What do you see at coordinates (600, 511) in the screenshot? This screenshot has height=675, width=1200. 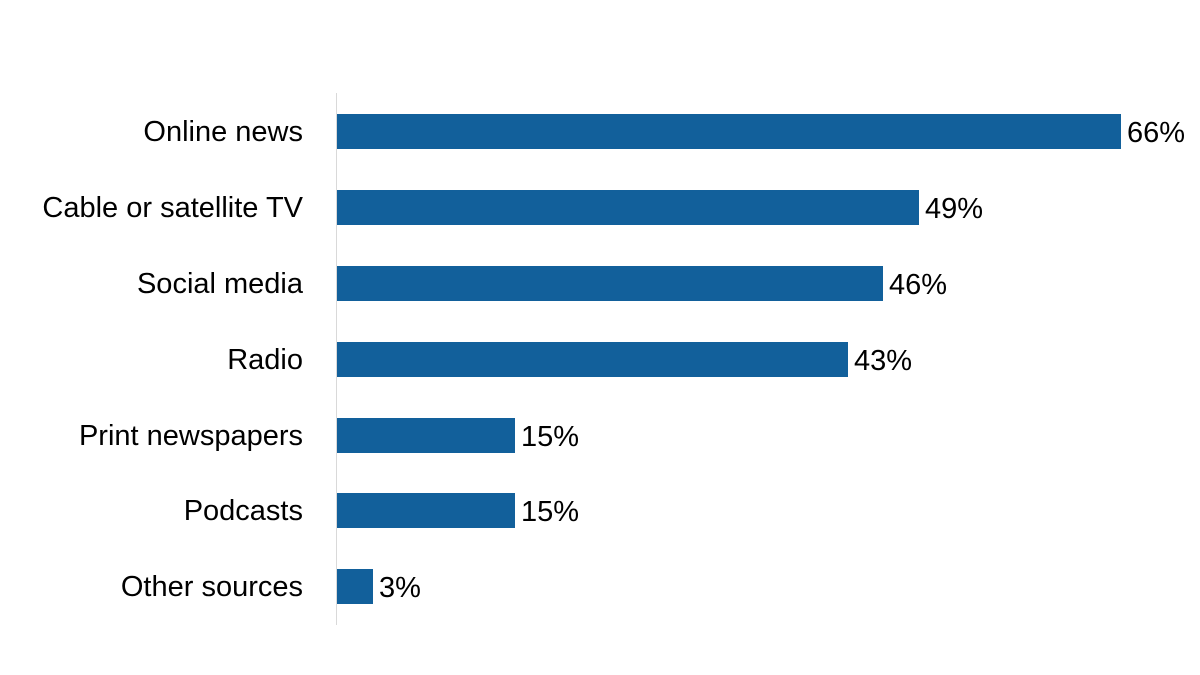 I see `bar-row: Podcasts 15%` at bounding box center [600, 511].